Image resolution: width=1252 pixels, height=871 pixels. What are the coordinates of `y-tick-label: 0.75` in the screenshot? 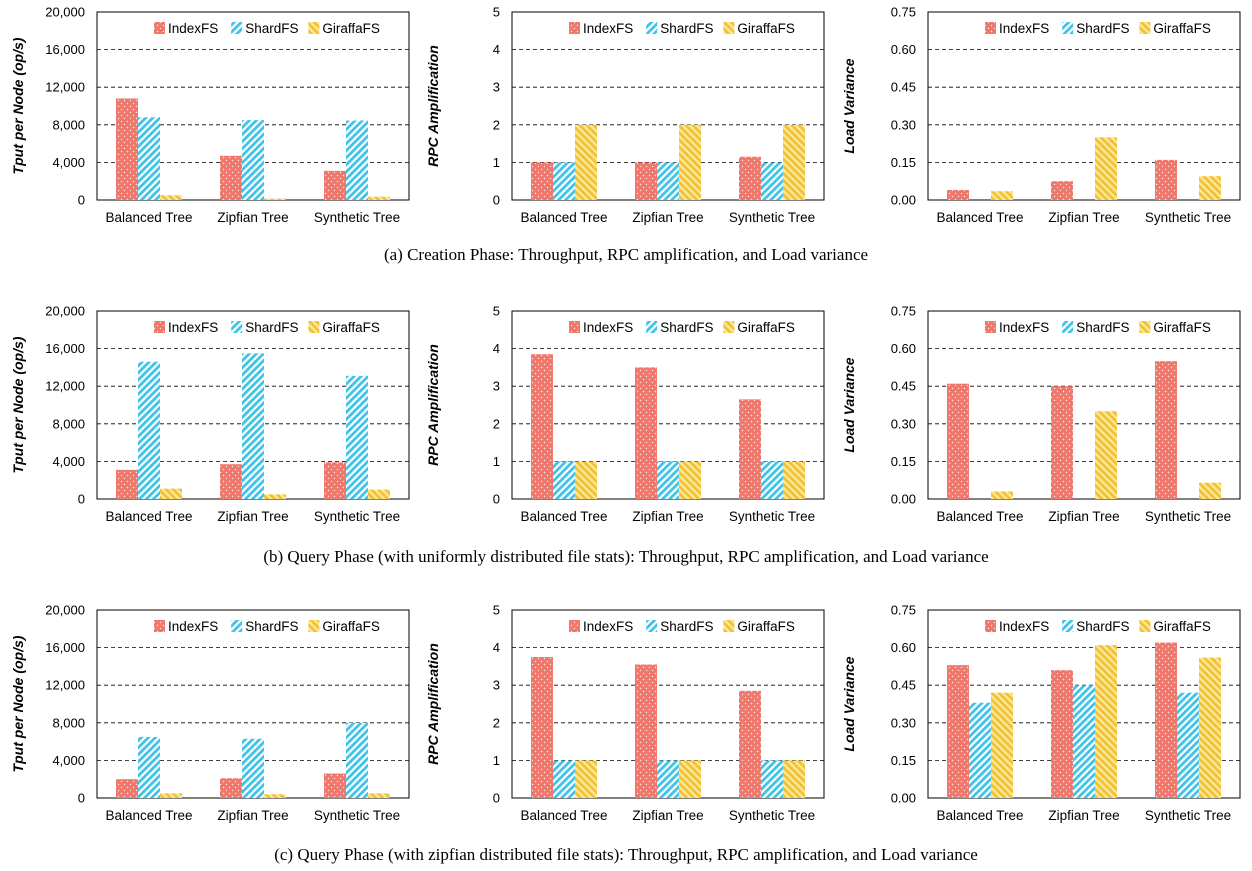 It's located at (903, 311).